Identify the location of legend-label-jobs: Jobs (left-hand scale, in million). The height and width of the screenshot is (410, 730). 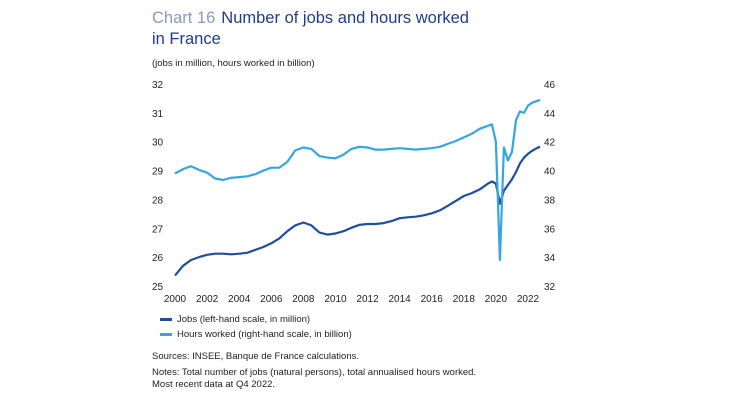
(244, 319).